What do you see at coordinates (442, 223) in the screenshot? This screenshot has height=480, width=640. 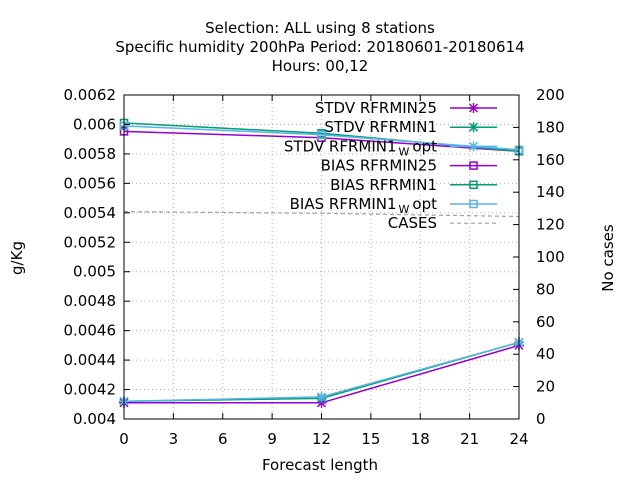 I see `legend-entry: CASES` at bounding box center [442, 223].